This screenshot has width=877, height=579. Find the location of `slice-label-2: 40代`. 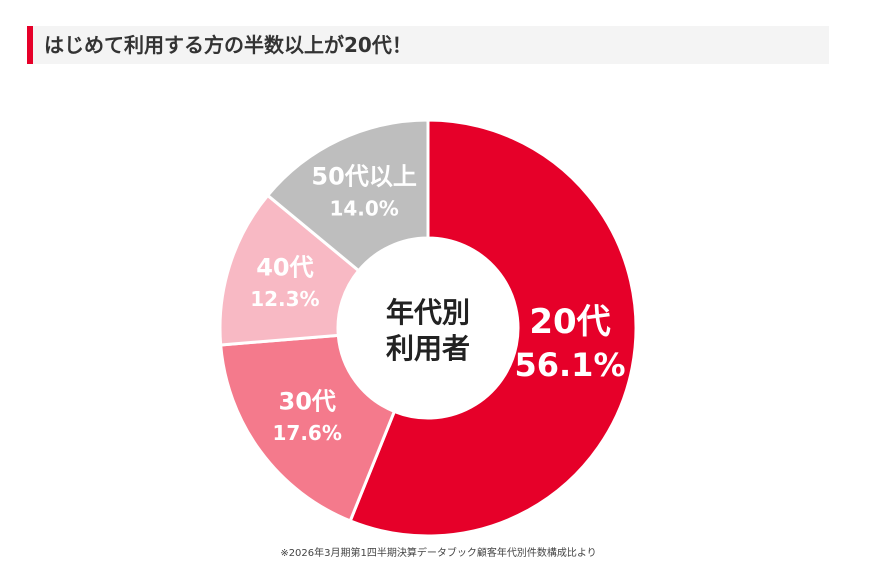

slice-label-2: 40代 is located at coordinates (284, 267).